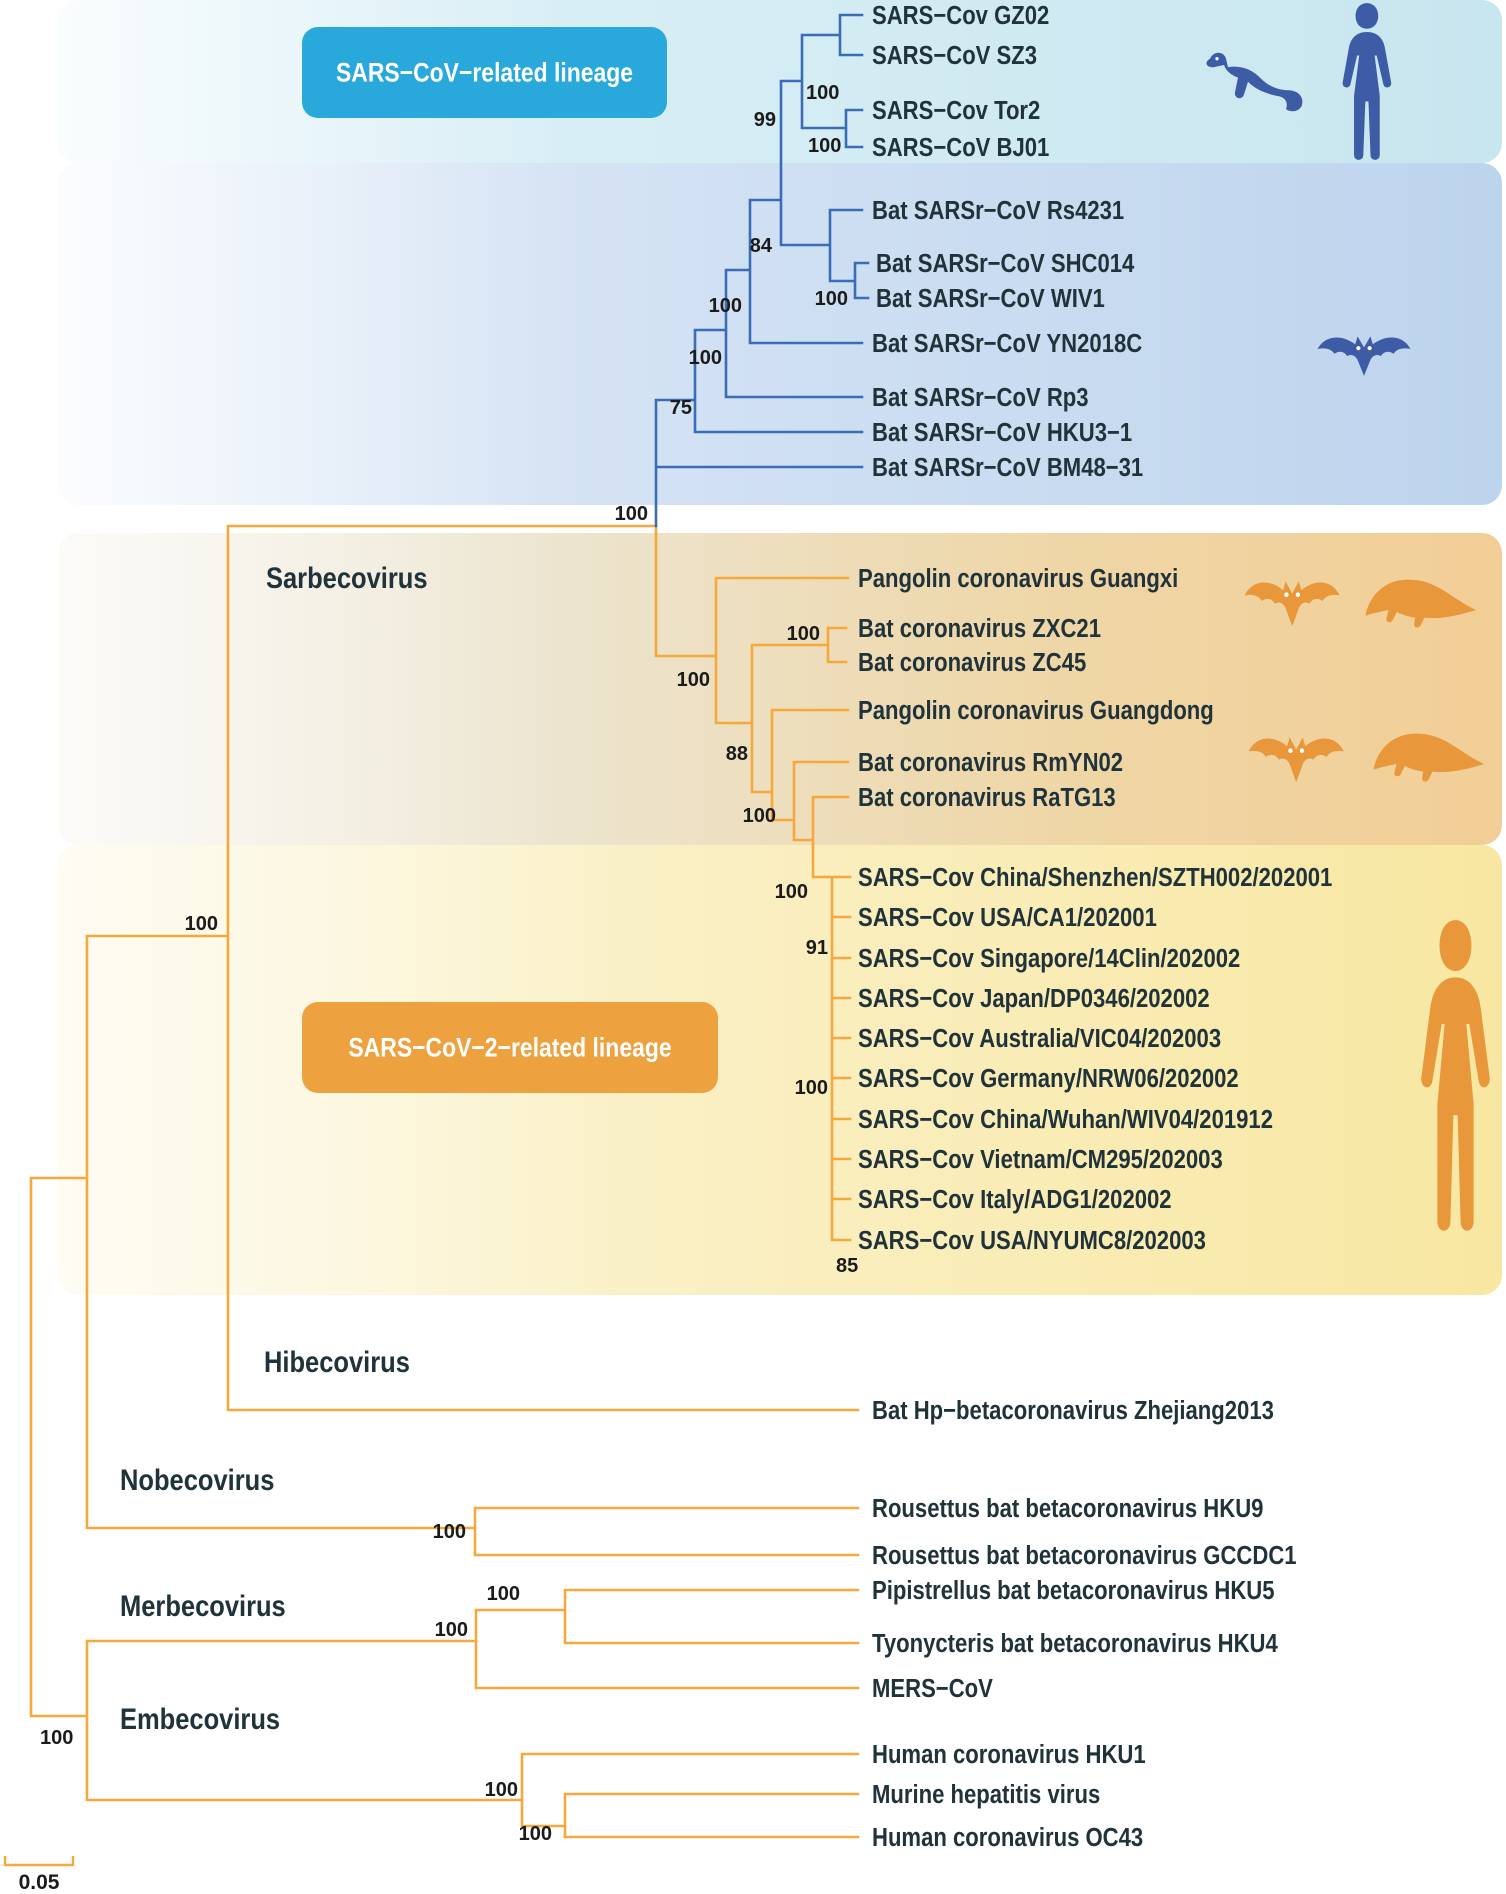  What do you see at coordinates (990, 762) in the screenshot?
I see `taxon-label: Bat coronavirus RmYN02` at bounding box center [990, 762].